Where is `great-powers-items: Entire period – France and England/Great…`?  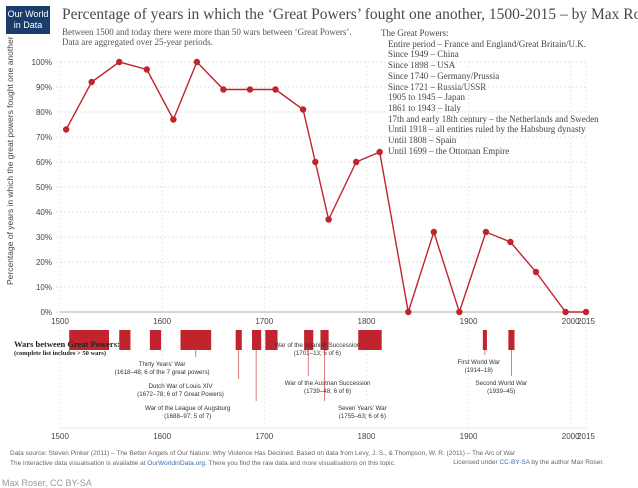
great-powers-items: Entire period – France and England/Great… is located at coordinates (490, 98).